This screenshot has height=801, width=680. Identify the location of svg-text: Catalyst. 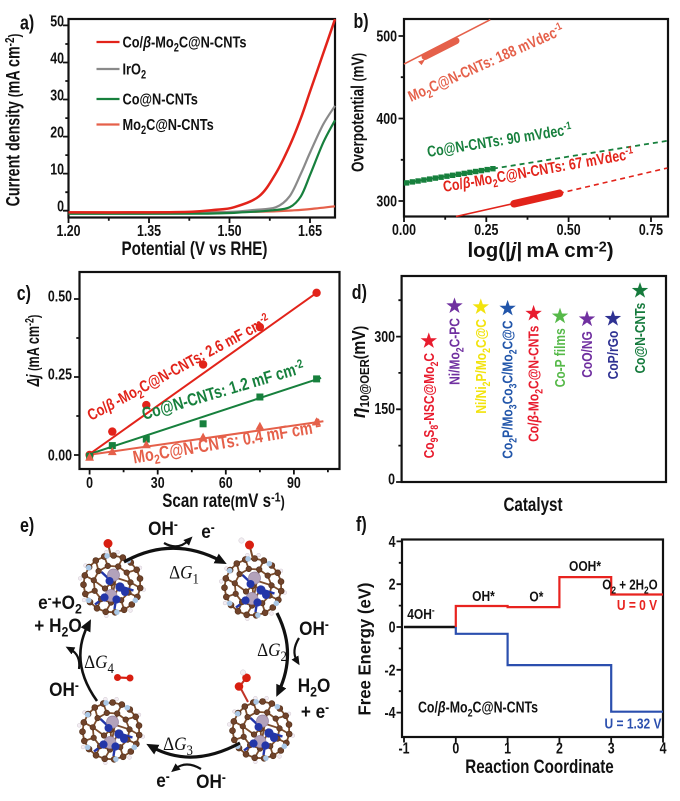
(532, 504).